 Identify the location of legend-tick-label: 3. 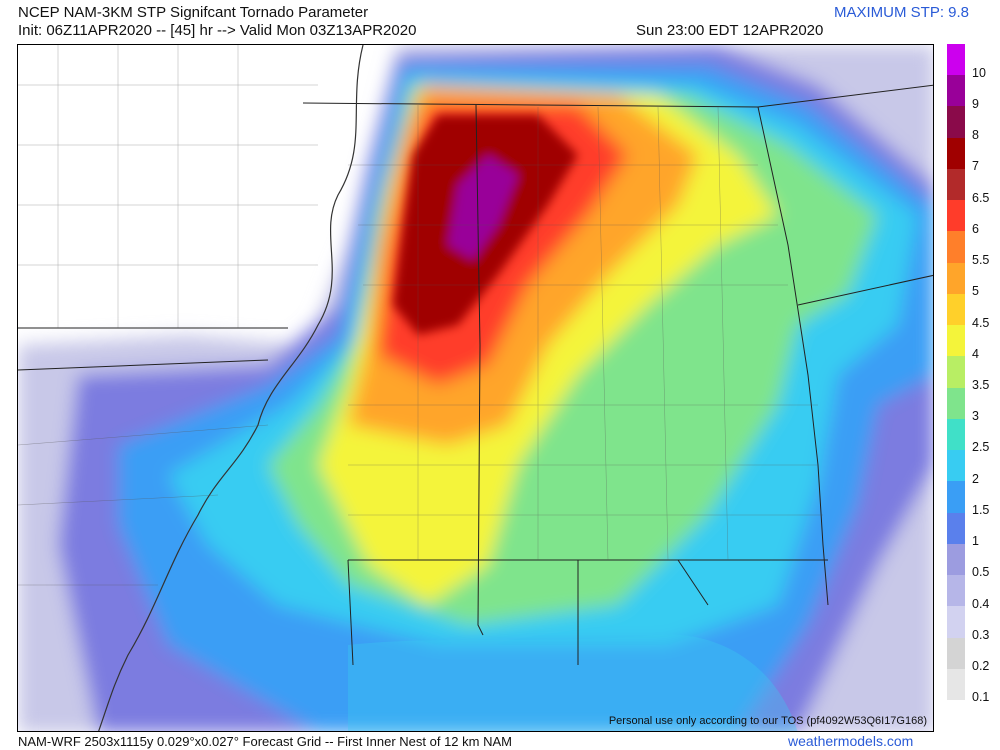
(975, 416).